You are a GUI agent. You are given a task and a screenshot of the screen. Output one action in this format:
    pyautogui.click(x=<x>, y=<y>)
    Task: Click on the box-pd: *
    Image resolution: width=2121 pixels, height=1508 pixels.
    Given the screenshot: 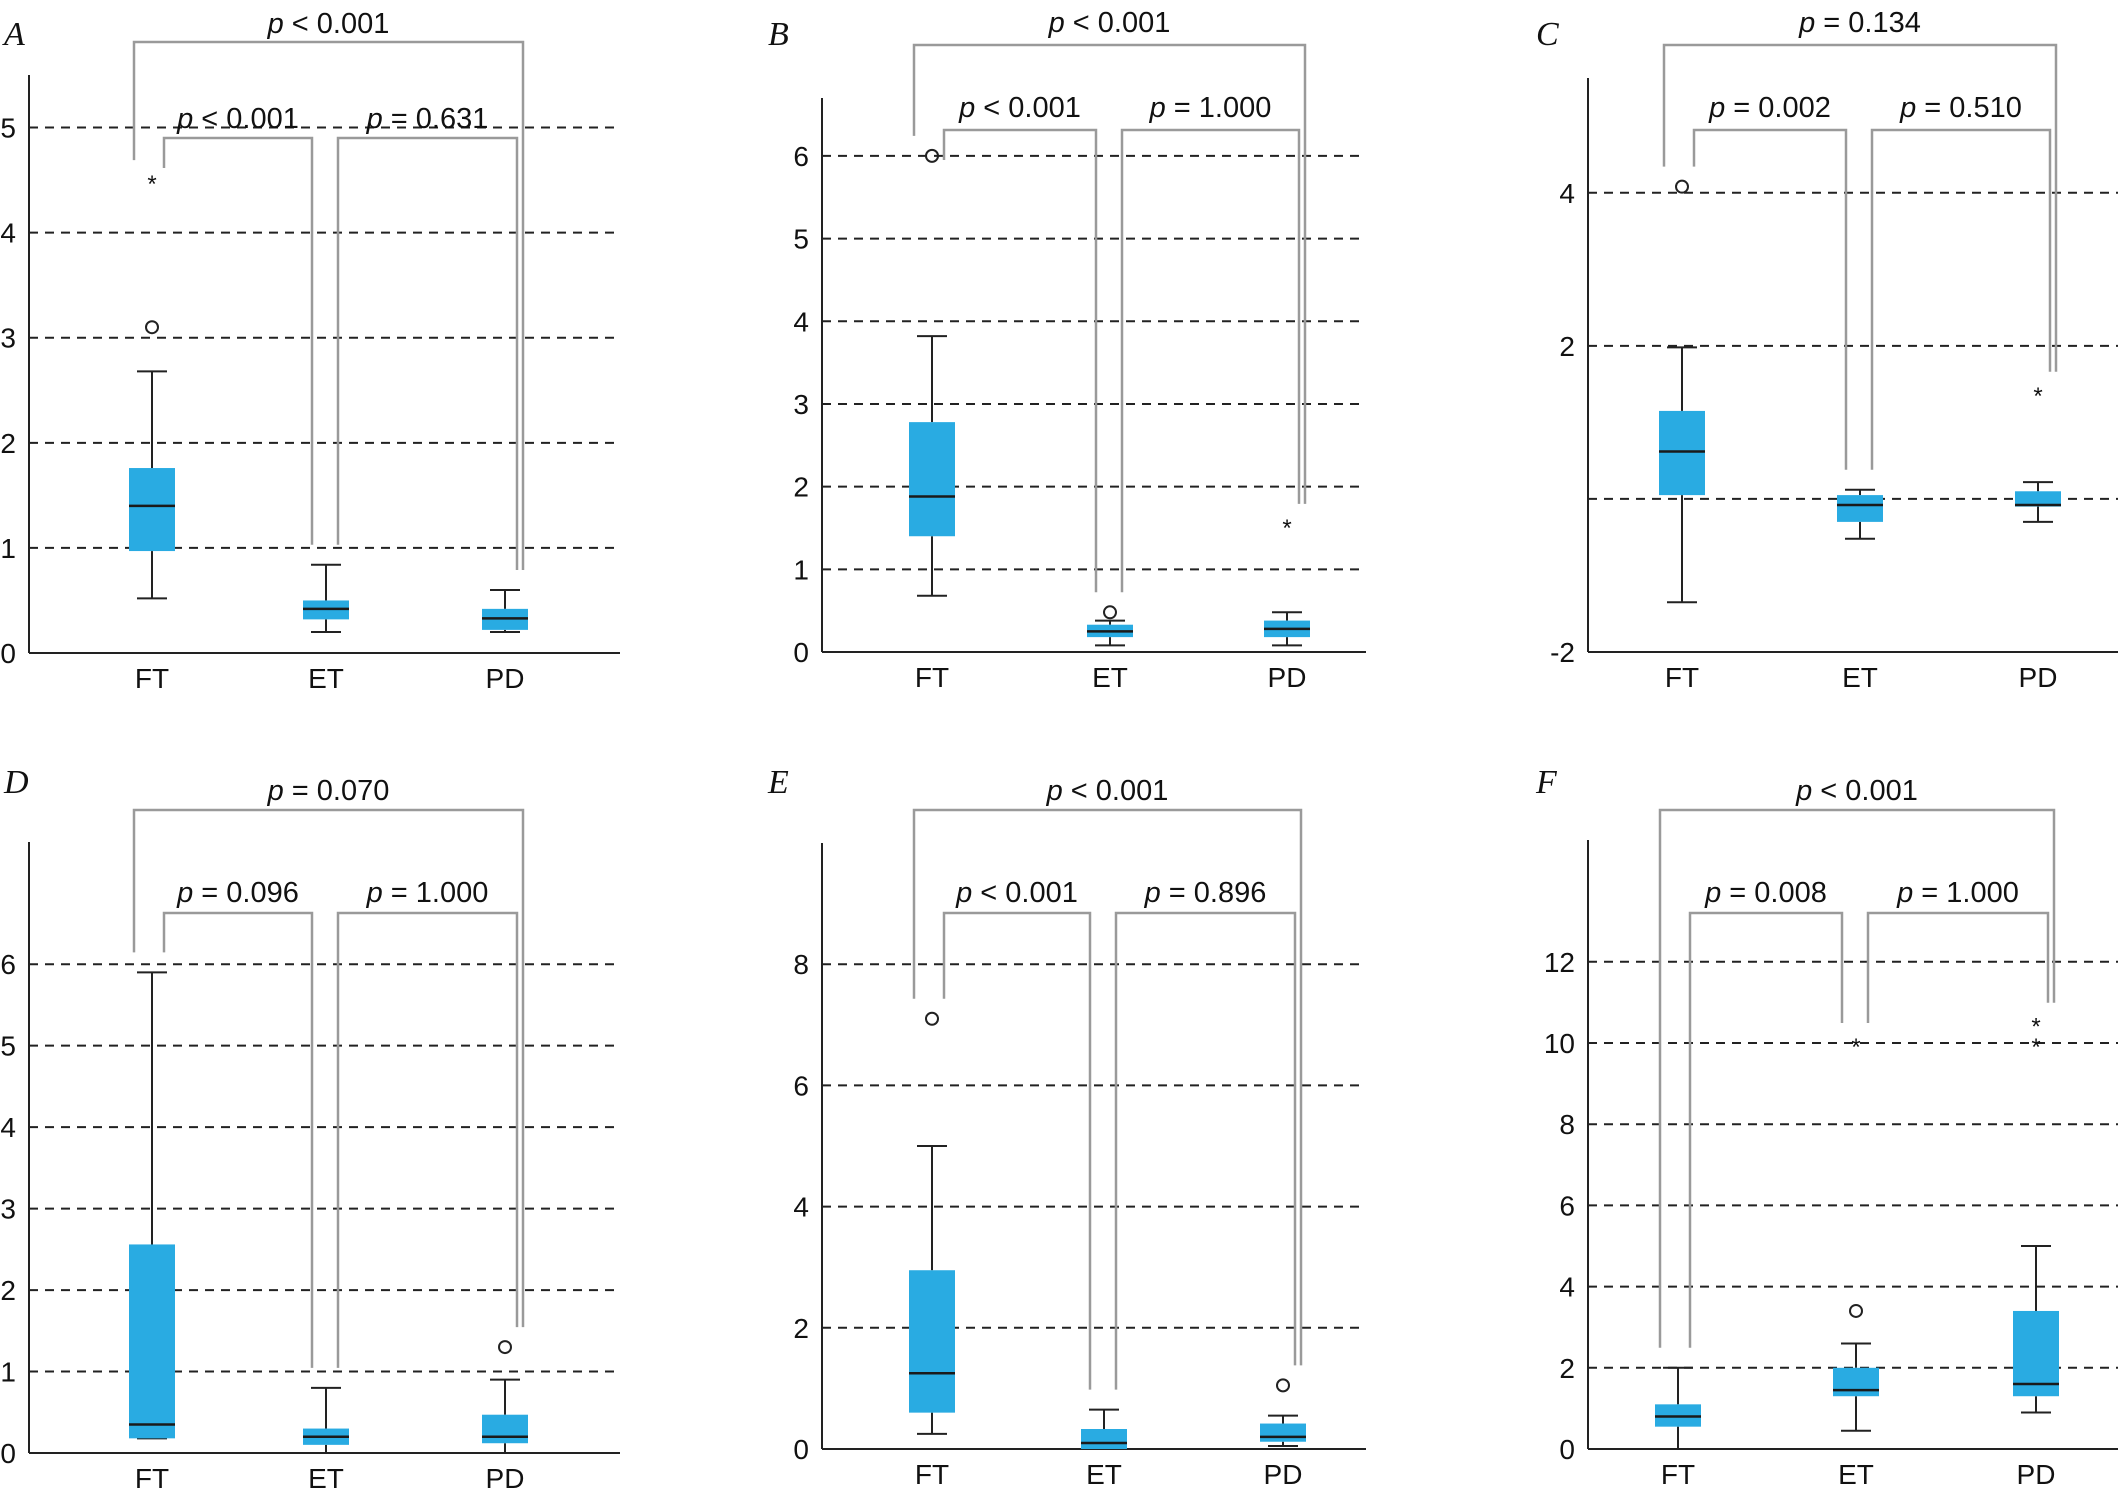 What is the action you would take?
    pyautogui.click(x=2038, y=453)
    